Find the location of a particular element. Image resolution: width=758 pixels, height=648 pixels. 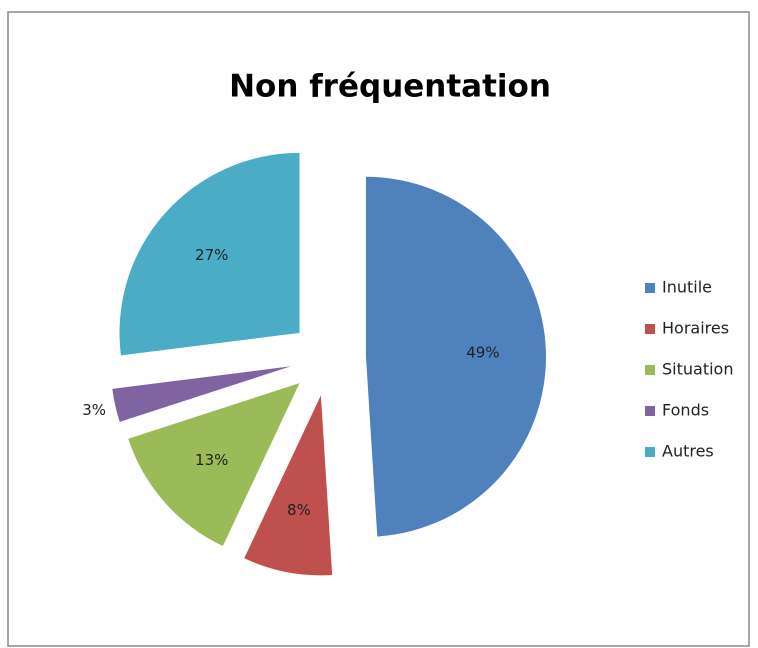

legend-label: Autres is located at coordinates (688, 451).